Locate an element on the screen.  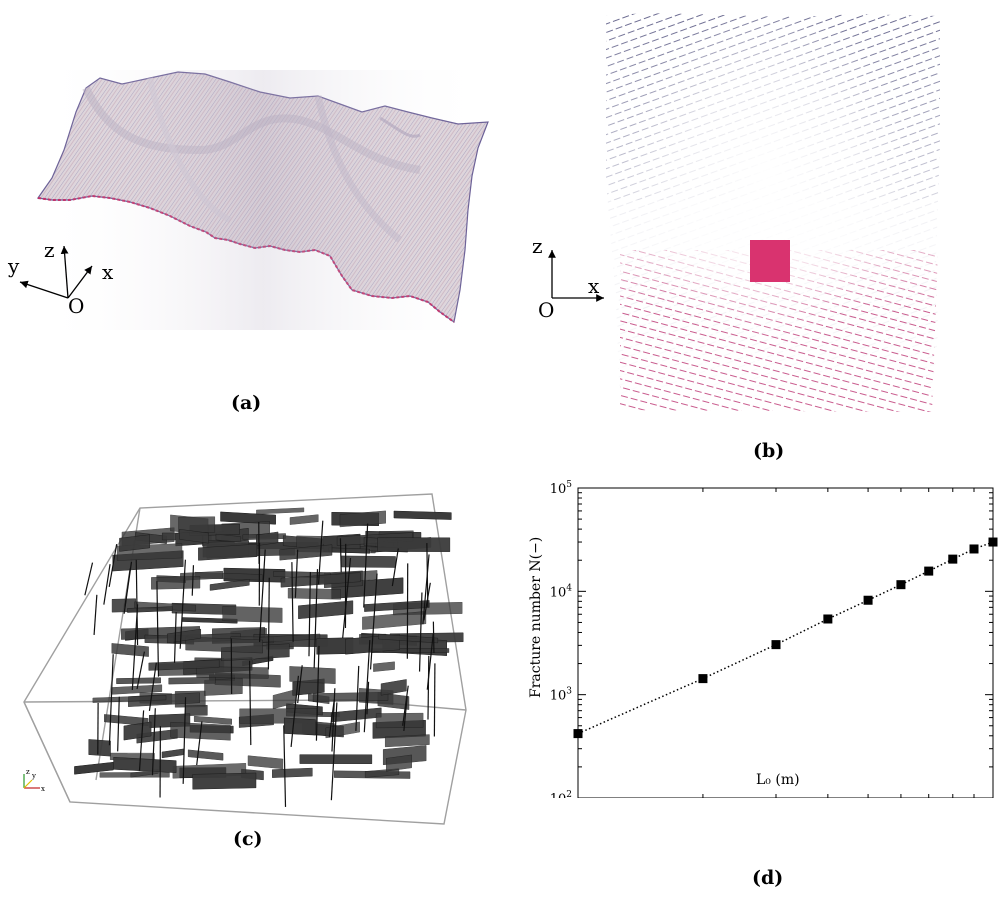
x-axis-arrow is located at coordinates (80, 282).